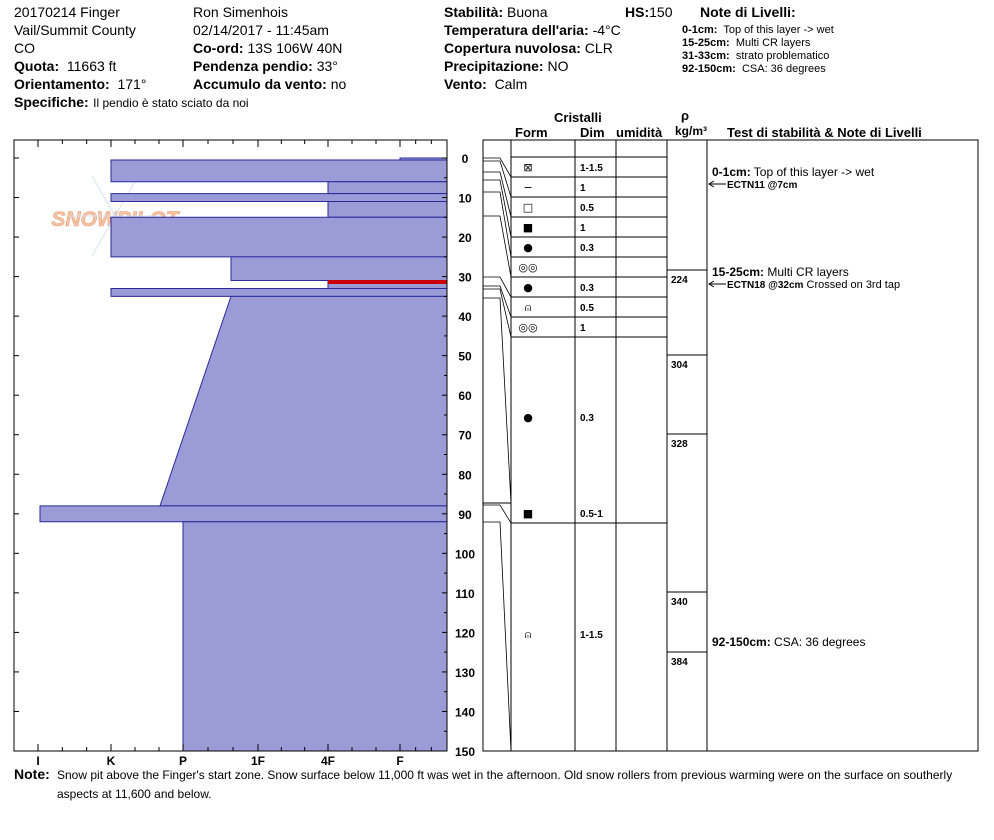 This screenshot has height=840, width=994. What do you see at coordinates (512, 48) in the screenshot?
I see `sky-label: Copertura nuvolosa:` at bounding box center [512, 48].